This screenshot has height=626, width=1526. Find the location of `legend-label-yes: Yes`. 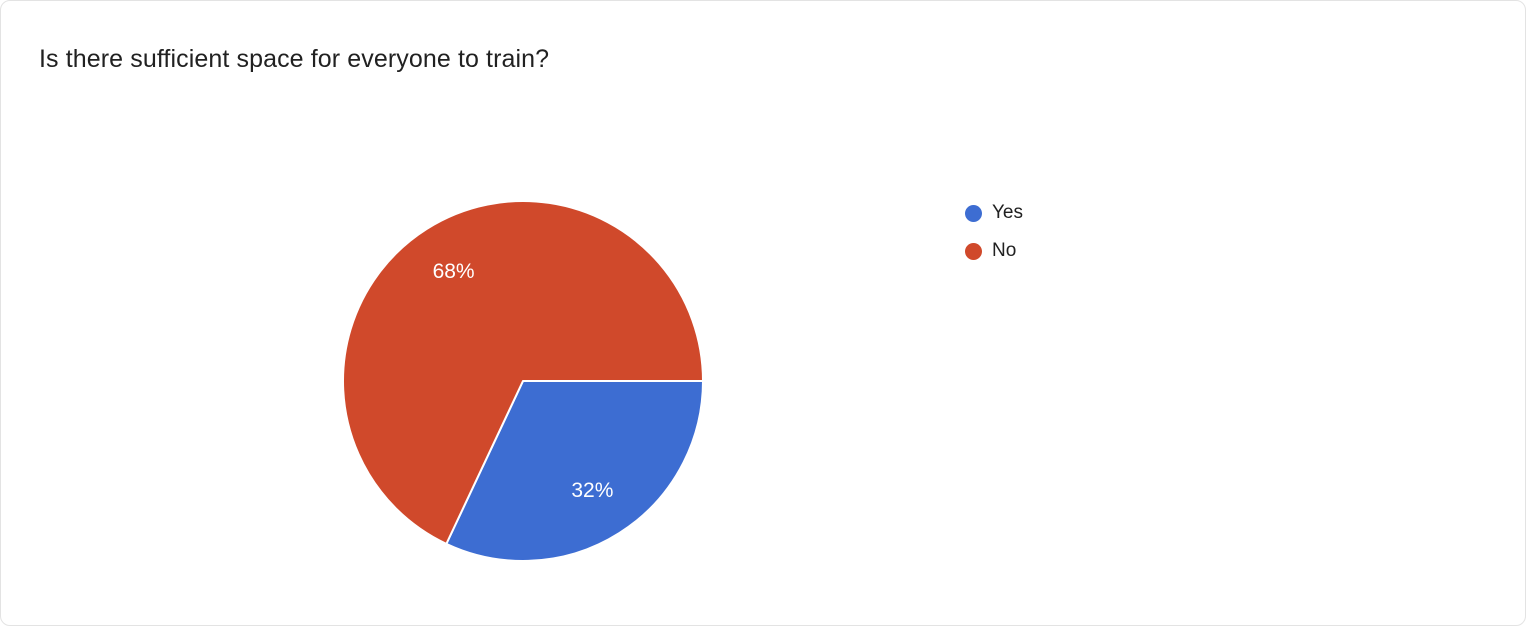

legend-label-yes: Yes is located at coordinates (1007, 212).